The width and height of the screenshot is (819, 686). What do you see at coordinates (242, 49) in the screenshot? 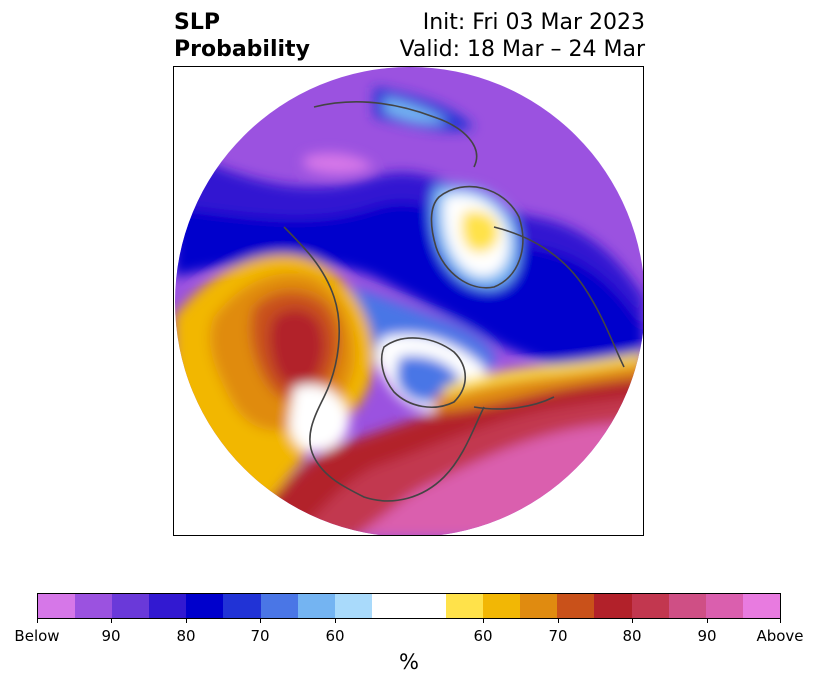
I see `title-variable-line2: Probability` at bounding box center [242, 49].